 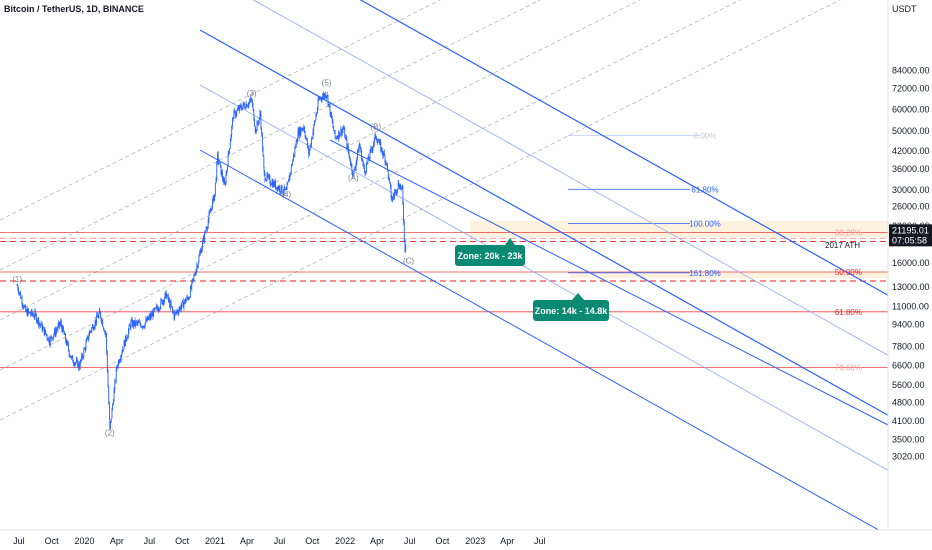 What do you see at coordinates (909, 240) in the screenshot?
I see `last-price-countdown: 07:05:58` at bounding box center [909, 240].